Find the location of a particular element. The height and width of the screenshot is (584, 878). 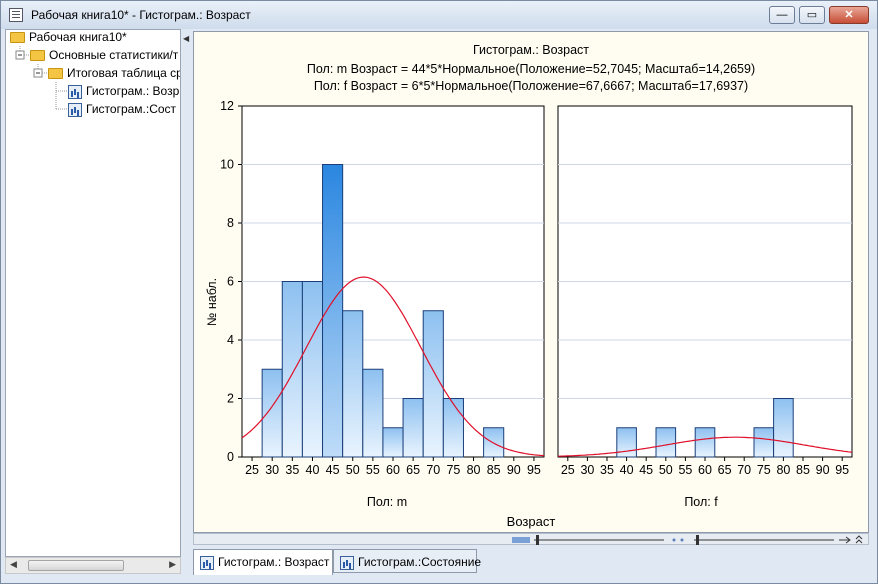

graph-toolbar-strip is located at coordinates (531, 539).